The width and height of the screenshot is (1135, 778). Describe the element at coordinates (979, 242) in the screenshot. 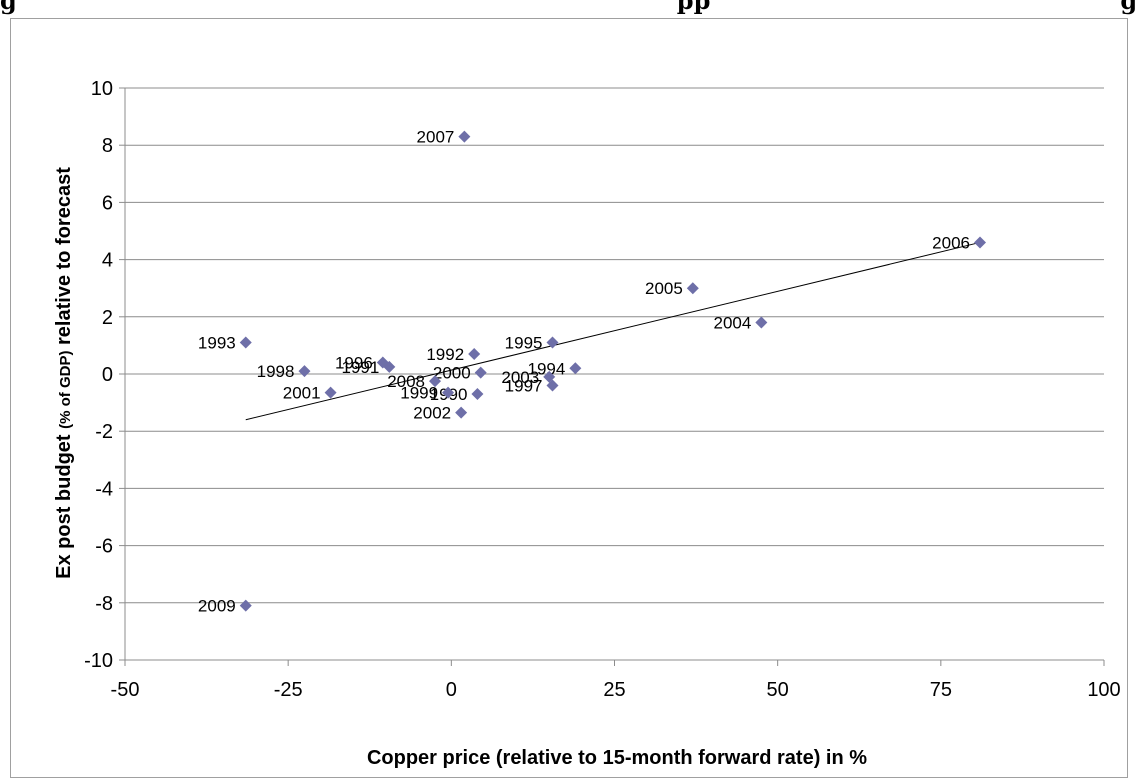

I see `data-point-2006` at that location.